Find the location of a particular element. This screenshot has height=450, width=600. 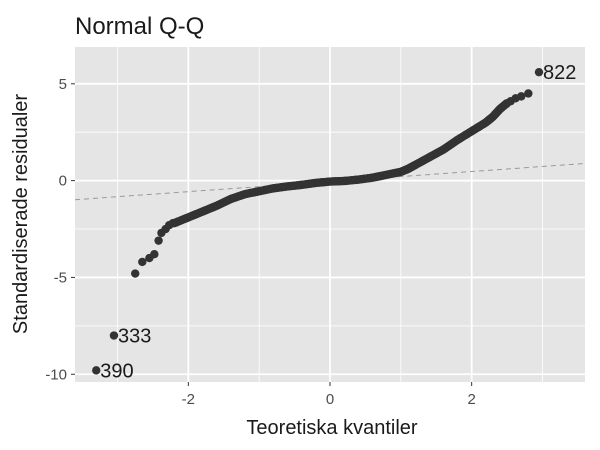

y-tick-label: -10 is located at coordinates (56, 374).